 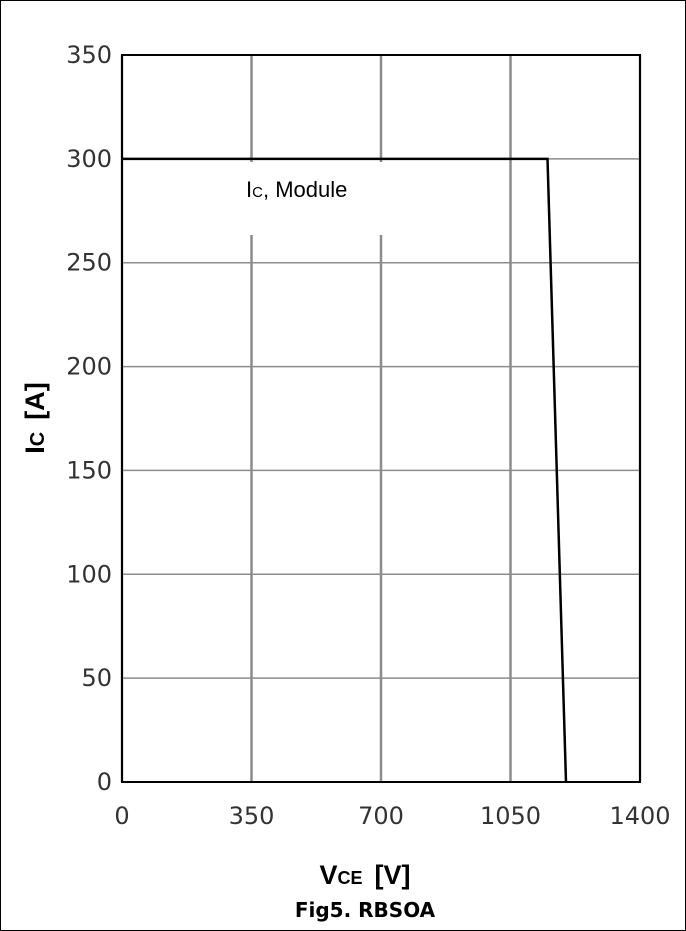 I want to click on figure-caption: Fig5. RBSOA, so click(x=365, y=910).